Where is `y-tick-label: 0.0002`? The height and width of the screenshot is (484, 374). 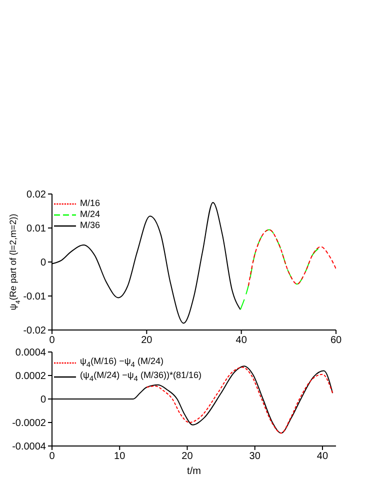
y-tick-label: 0.0002 is located at coordinates (30, 376).